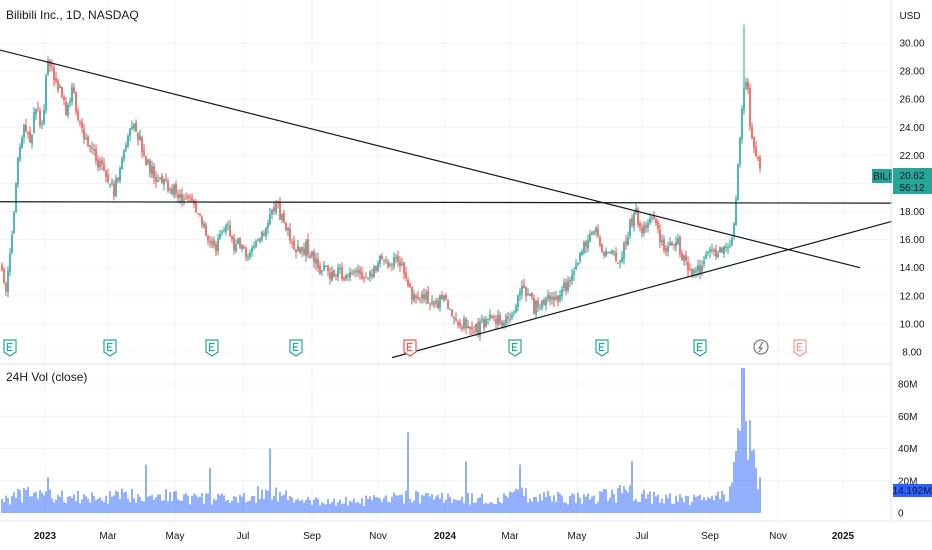  What do you see at coordinates (911, 188) in the screenshot?
I see `countdown-text: 56:12` at bounding box center [911, 188].